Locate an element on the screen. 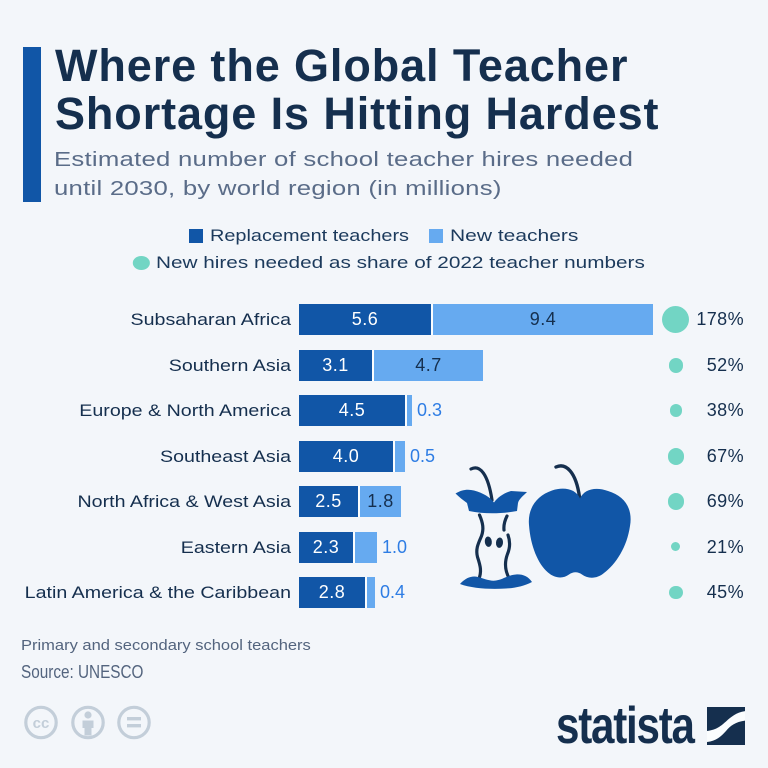  svg-text: cc is located at coordinates (41, 723).